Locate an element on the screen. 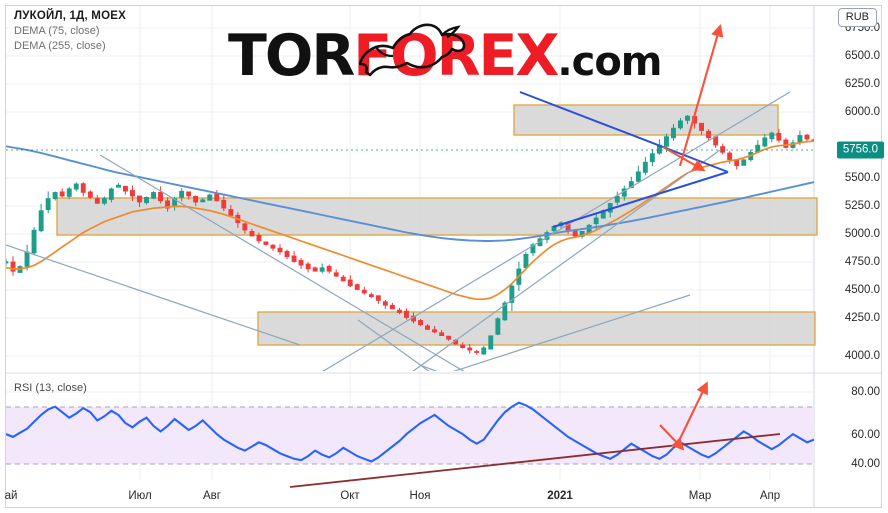 Image resolution: width=888 pixels, height=513 pixels. symbol-title: ЛУКОЙЛ, 1Д, MOEX is located at coordinates (70, 16).